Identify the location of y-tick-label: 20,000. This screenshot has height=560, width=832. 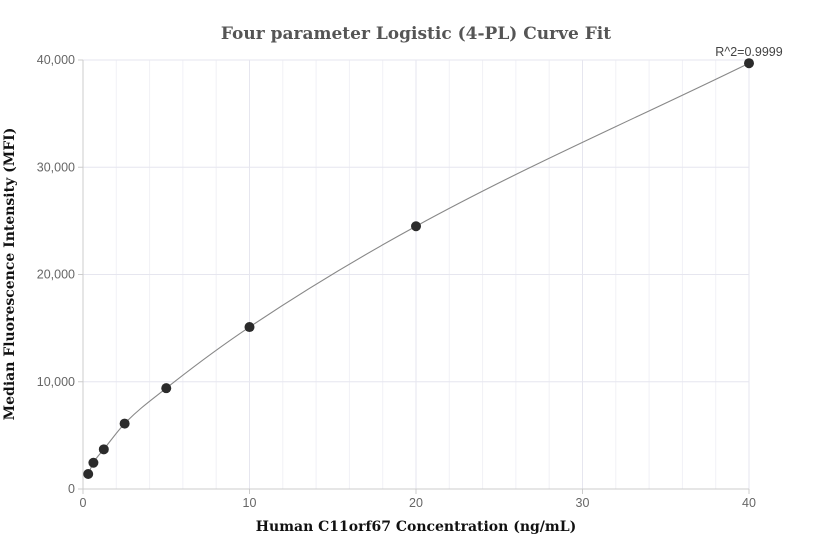
(56, 275).